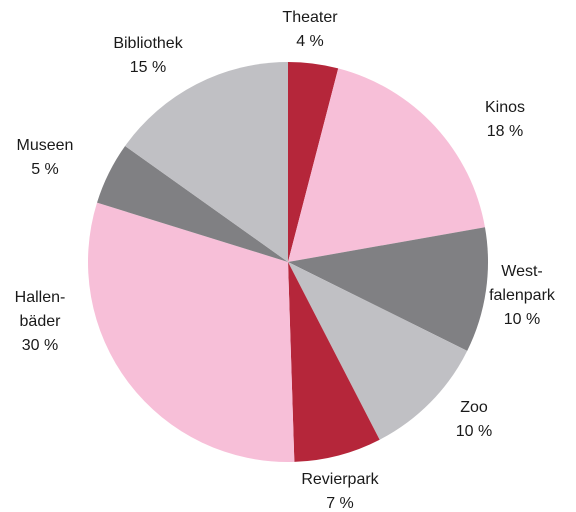 The height and width of the screenshot is (512, 576). I want to click on slice-label: Bibliothek, so click(148, 43).